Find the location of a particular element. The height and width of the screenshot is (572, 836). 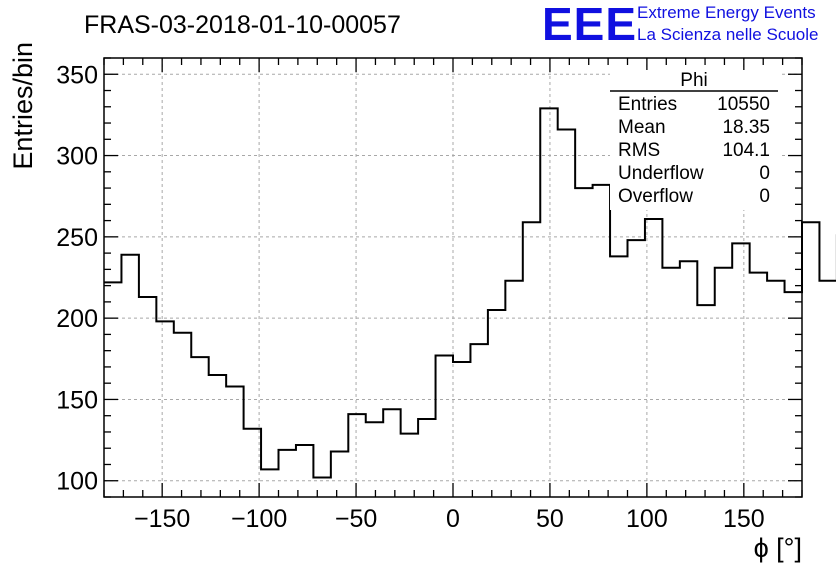

x-tick-label: −100 is located at coordinates (259, 519).